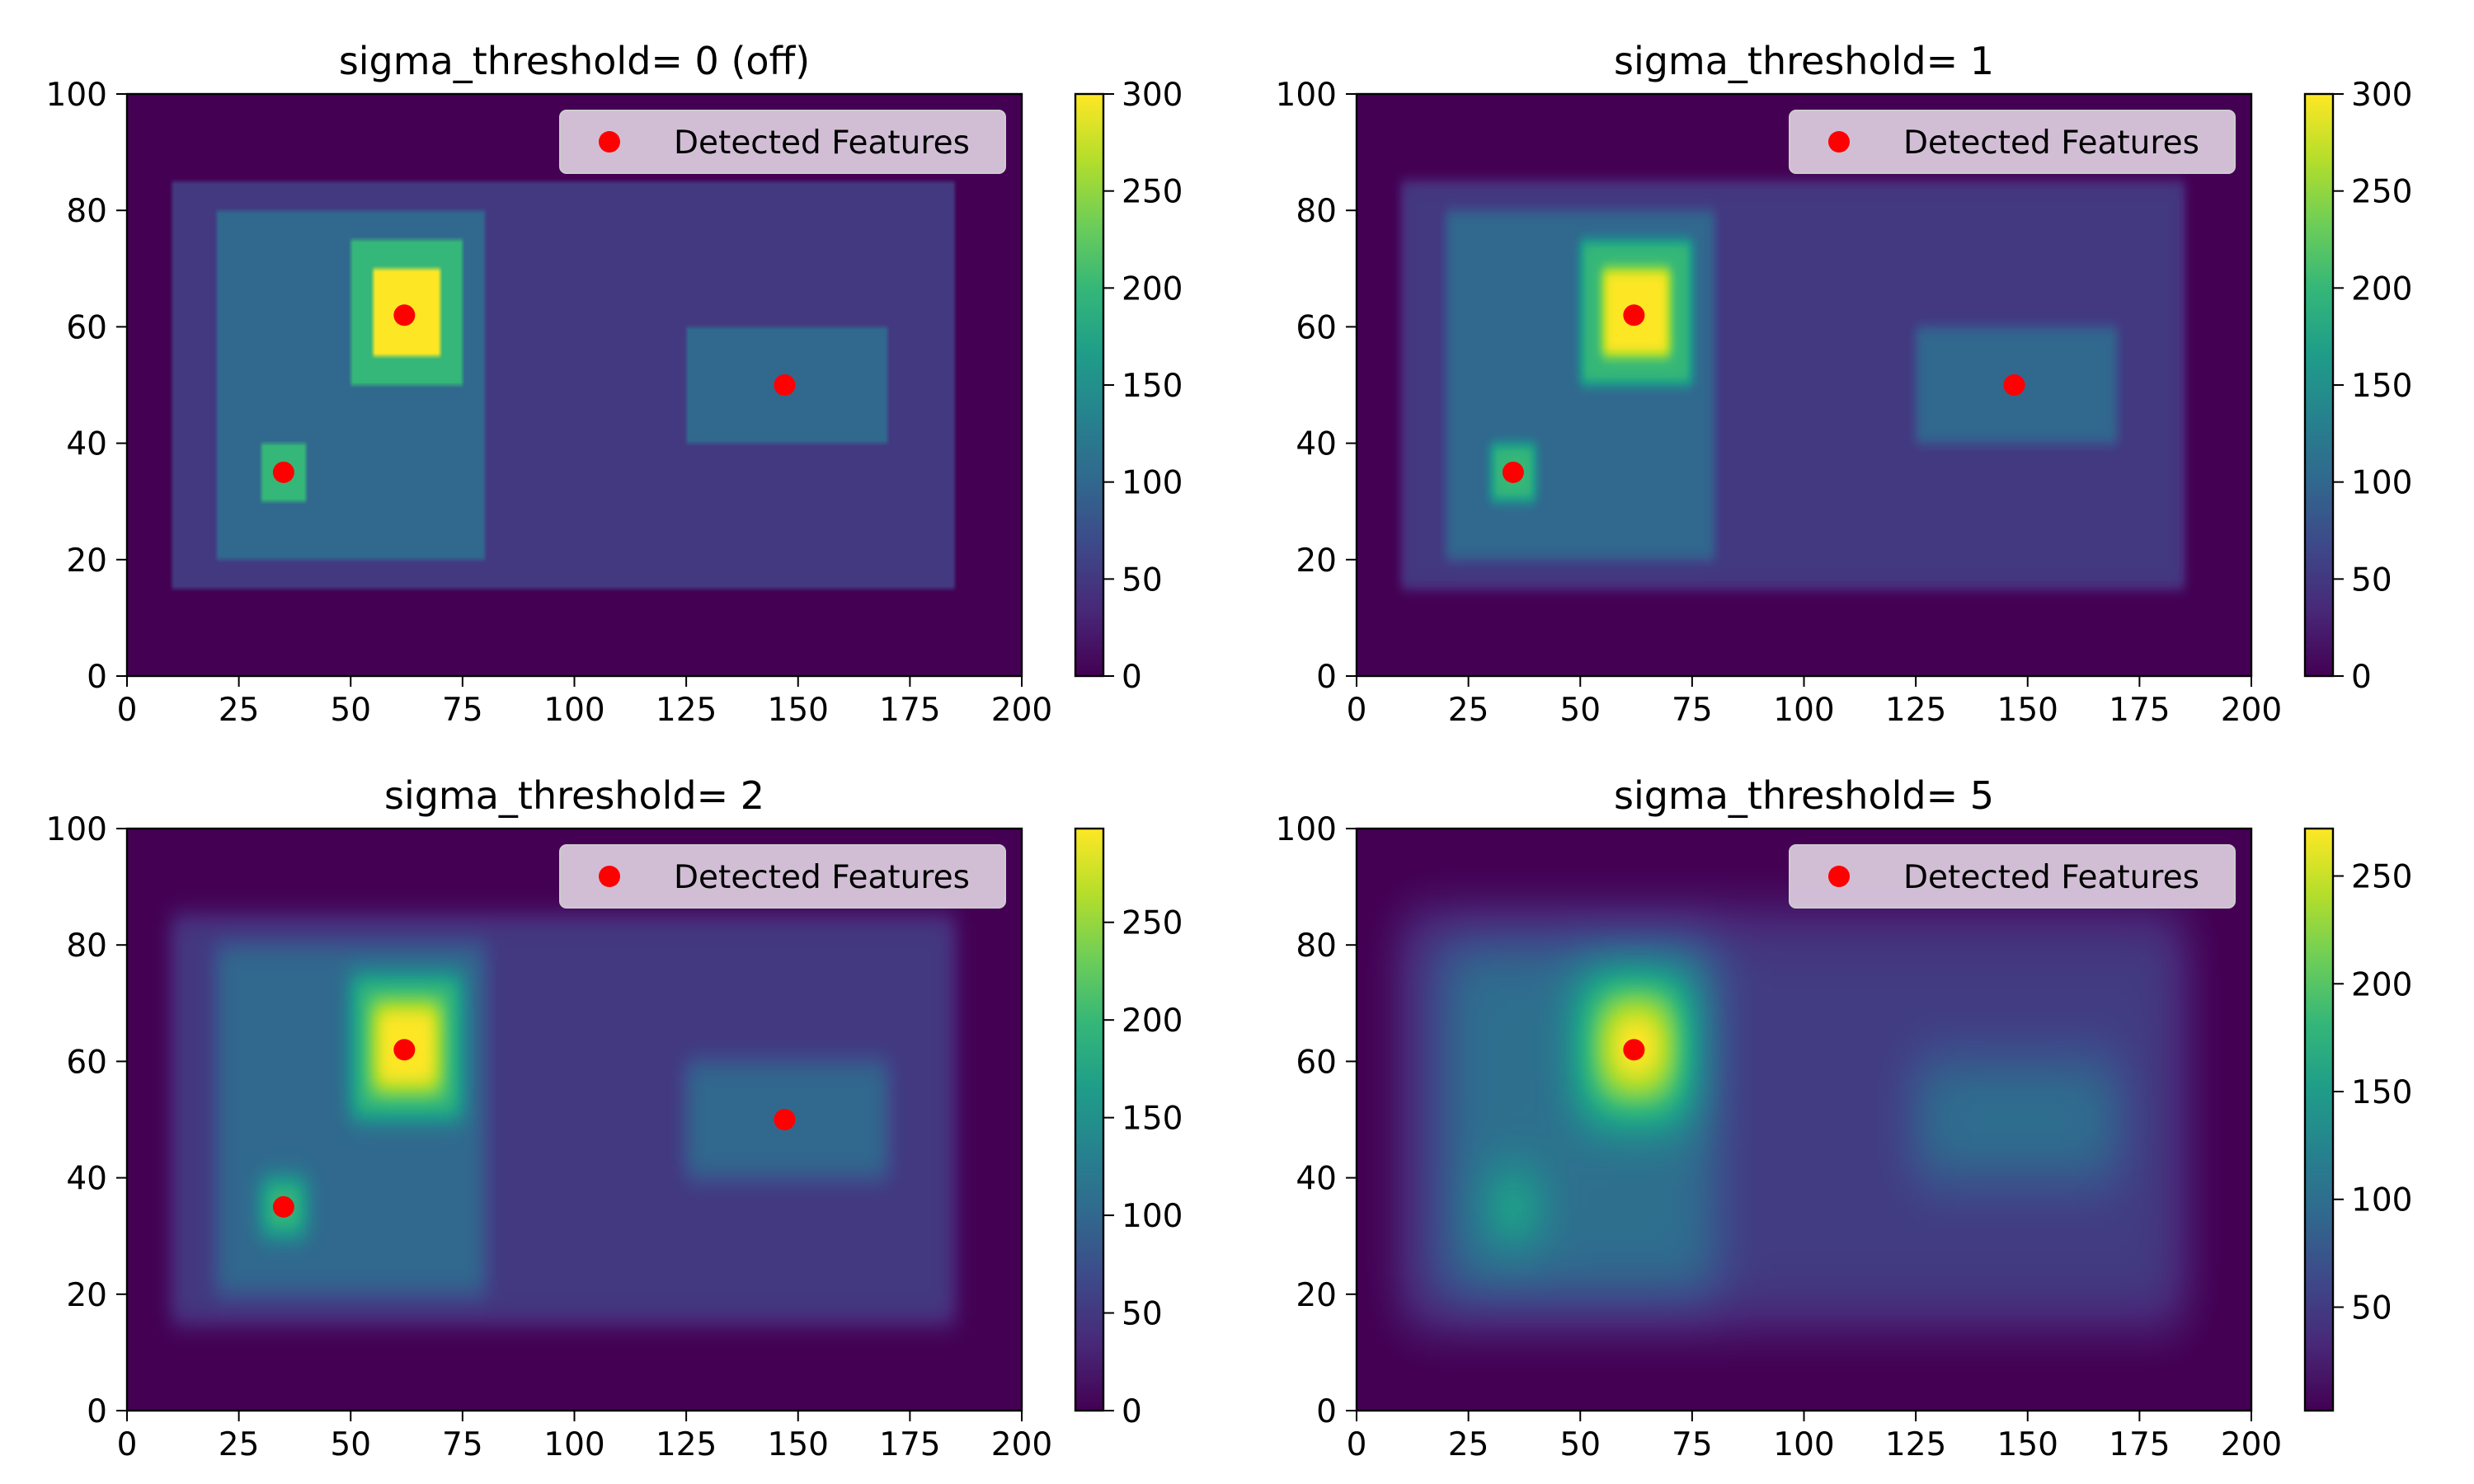 The height and width of the screenshot is (1484, 2474). Describe the element at coordinates (1128, 1128) in the screenshot. I see `colorbar: 0 50 100 150 200 250` at that location.